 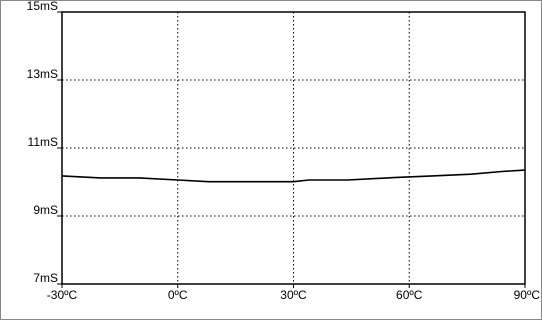 I want to click on series-line, so click(x=293, y=176).